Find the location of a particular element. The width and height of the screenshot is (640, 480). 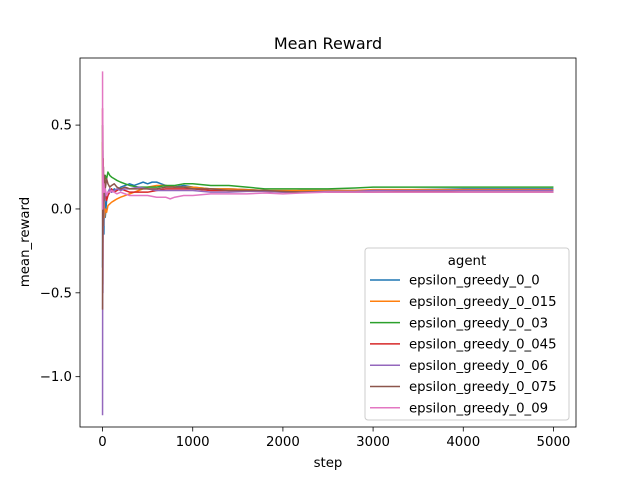

legend-label-0: epsilon_greedy_0_0 is located at coordinates (474, 281).